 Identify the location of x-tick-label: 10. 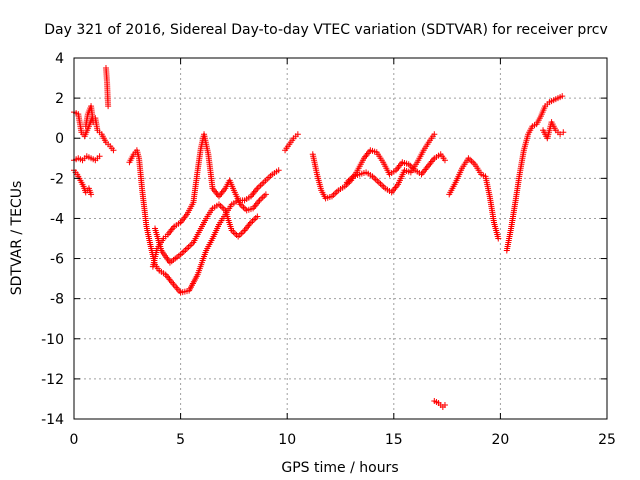
(287, 440).